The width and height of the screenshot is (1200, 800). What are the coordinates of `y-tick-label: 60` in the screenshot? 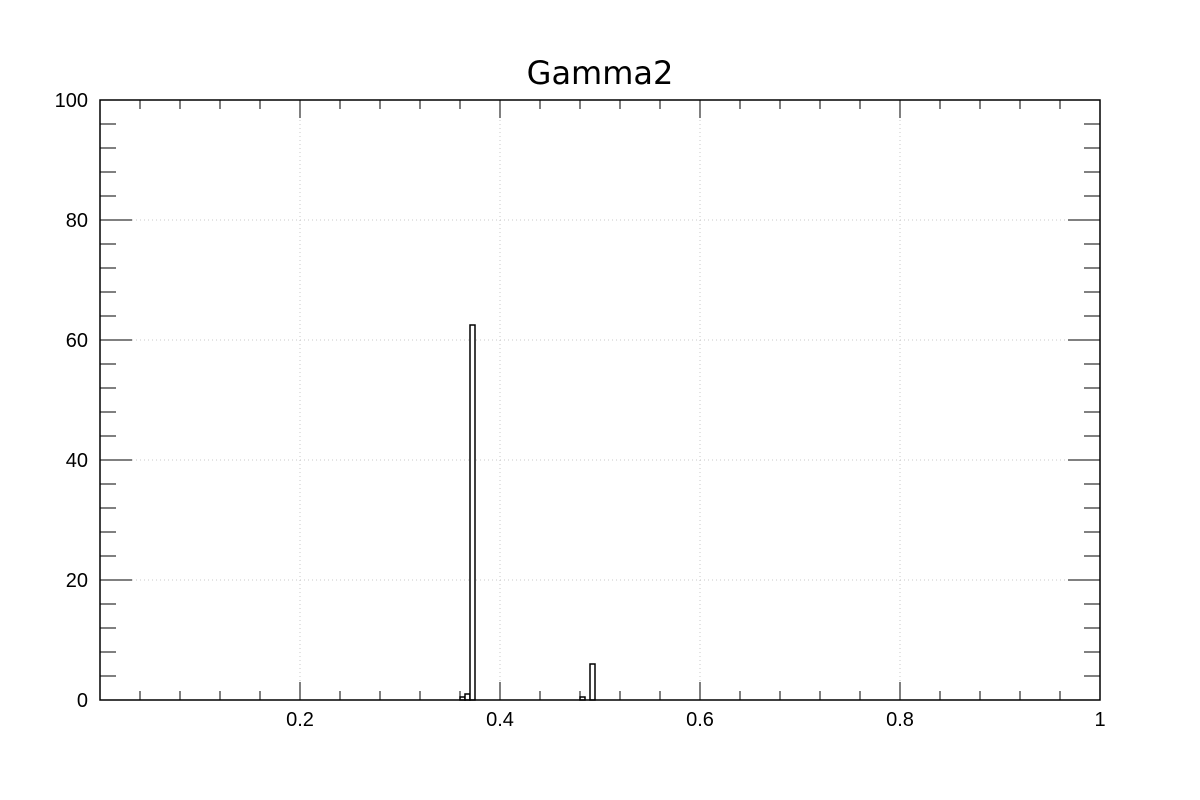 It's located at (77, 341).